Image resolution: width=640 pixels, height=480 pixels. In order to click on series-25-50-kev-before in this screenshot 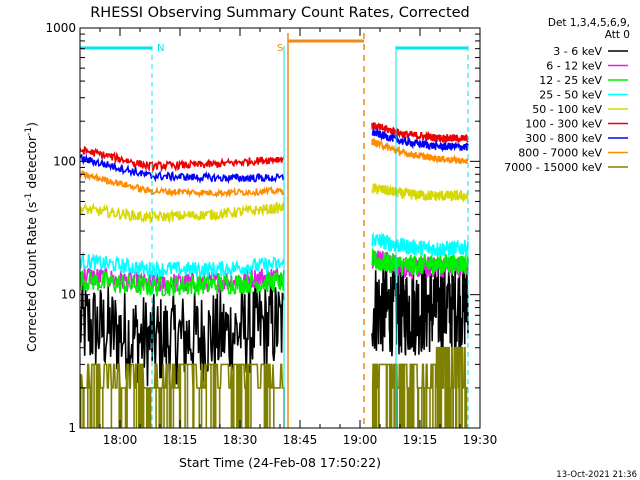, I will do `click(182, 266)`.